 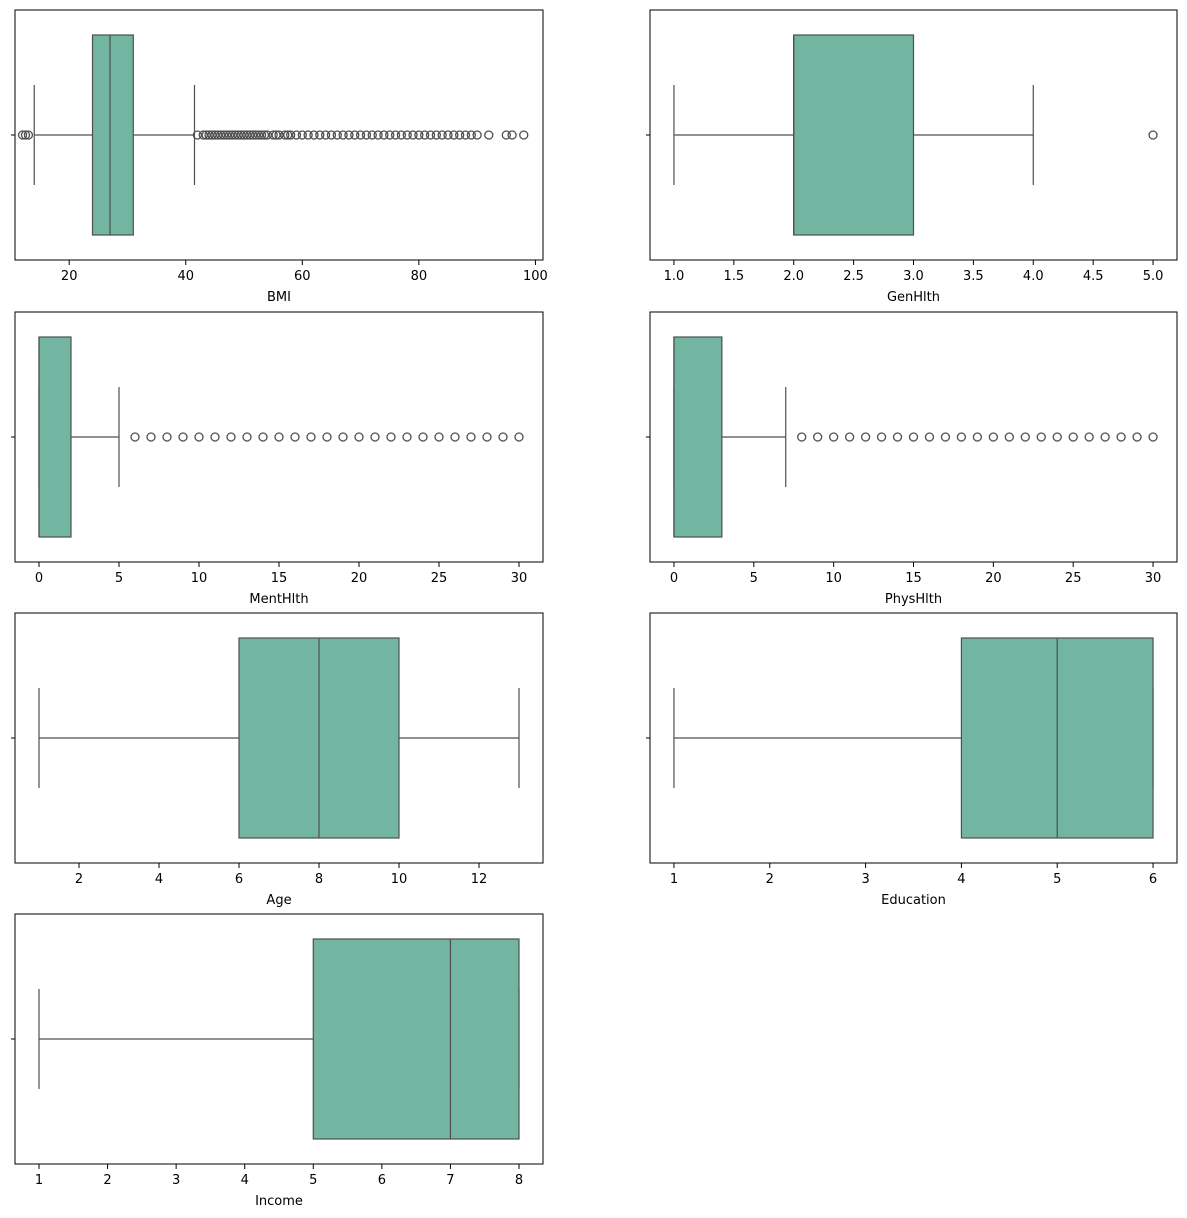 What do you see at coordinates (912, 760) in the screenshot?
I see `subplot-education: 1 2 3 4 5 6 Education` at bounding box center [912, 760].